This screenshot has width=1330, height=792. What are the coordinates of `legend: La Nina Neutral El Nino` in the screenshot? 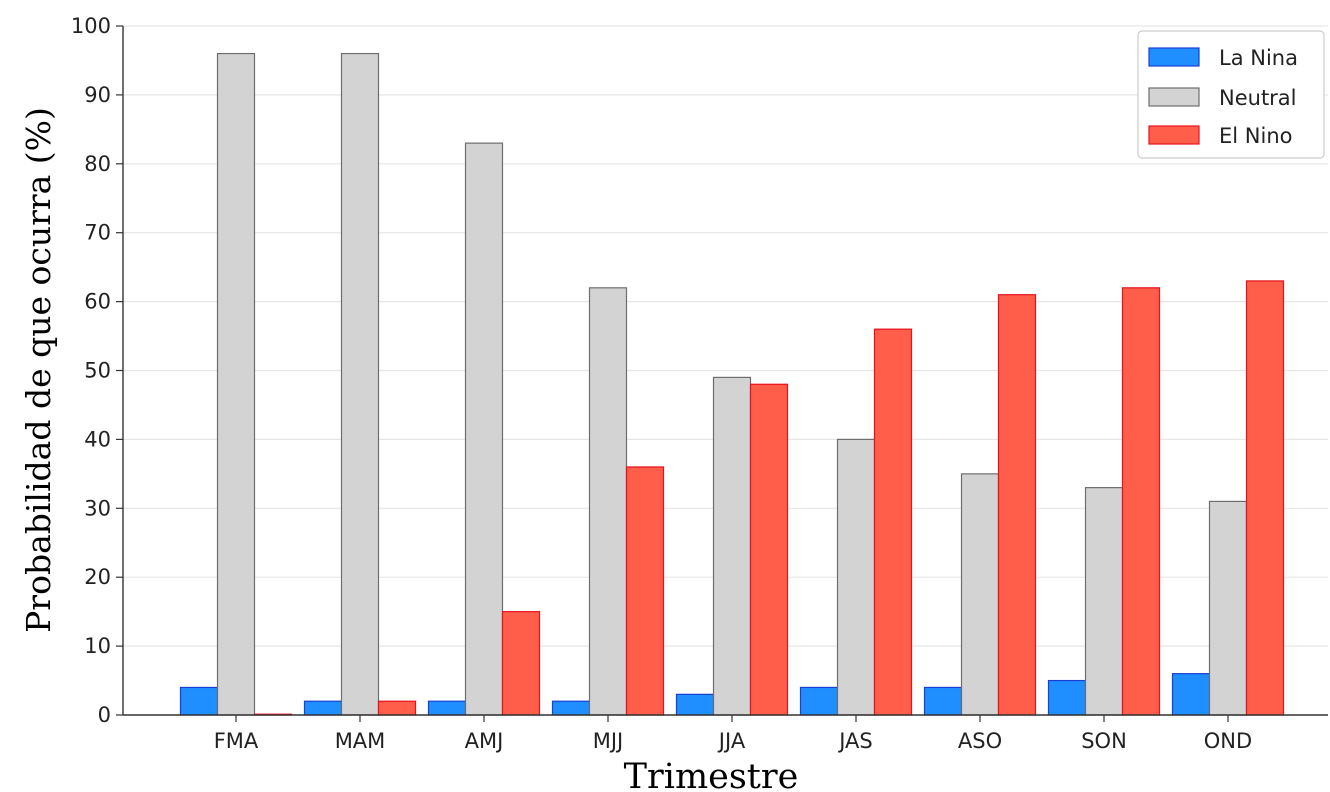 It's located at (1231, 94).